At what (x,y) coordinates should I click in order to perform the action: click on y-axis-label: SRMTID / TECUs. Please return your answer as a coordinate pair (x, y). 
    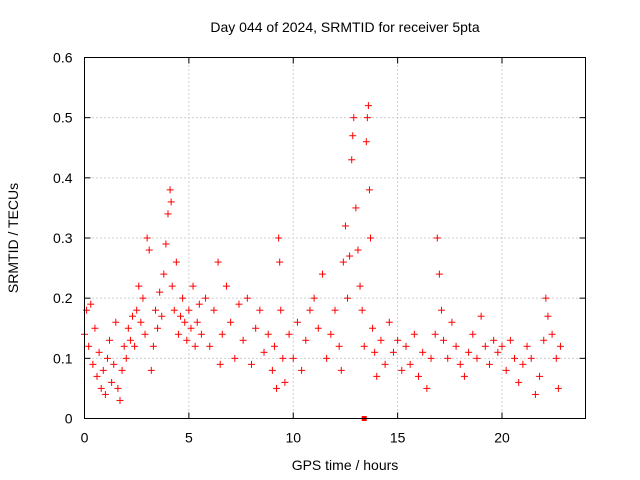
    Looking at the image, I should click on (13, 238).